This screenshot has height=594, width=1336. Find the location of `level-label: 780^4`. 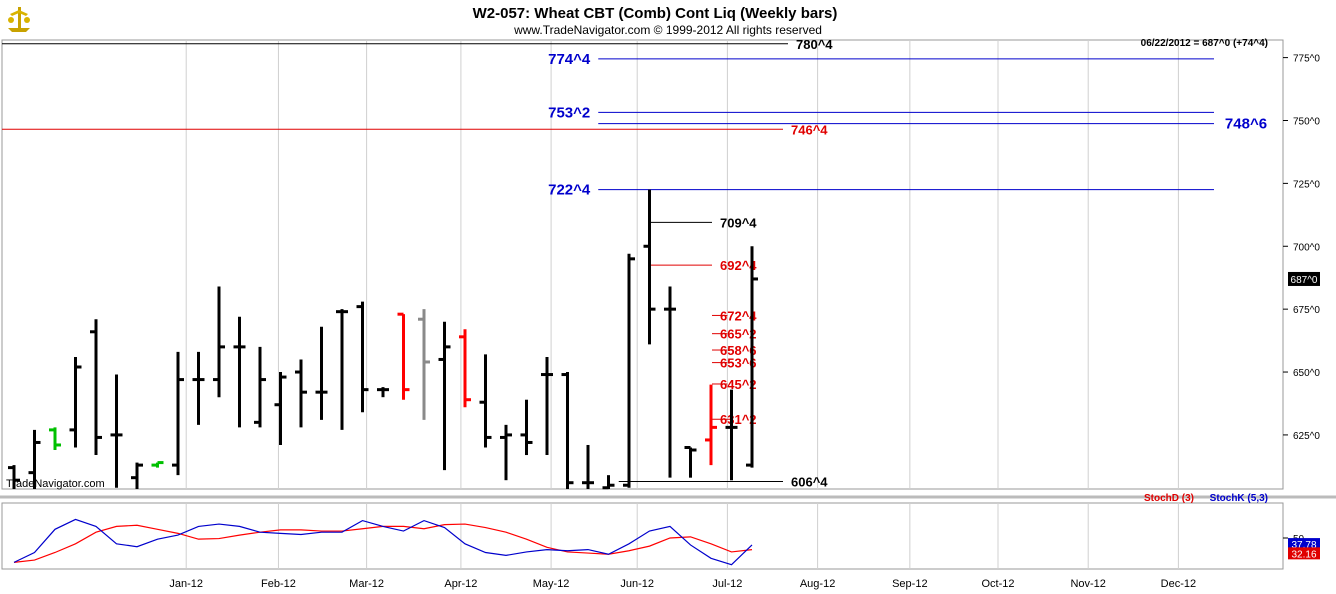

level-label: 780^4 is located at coordinates (814, 44).